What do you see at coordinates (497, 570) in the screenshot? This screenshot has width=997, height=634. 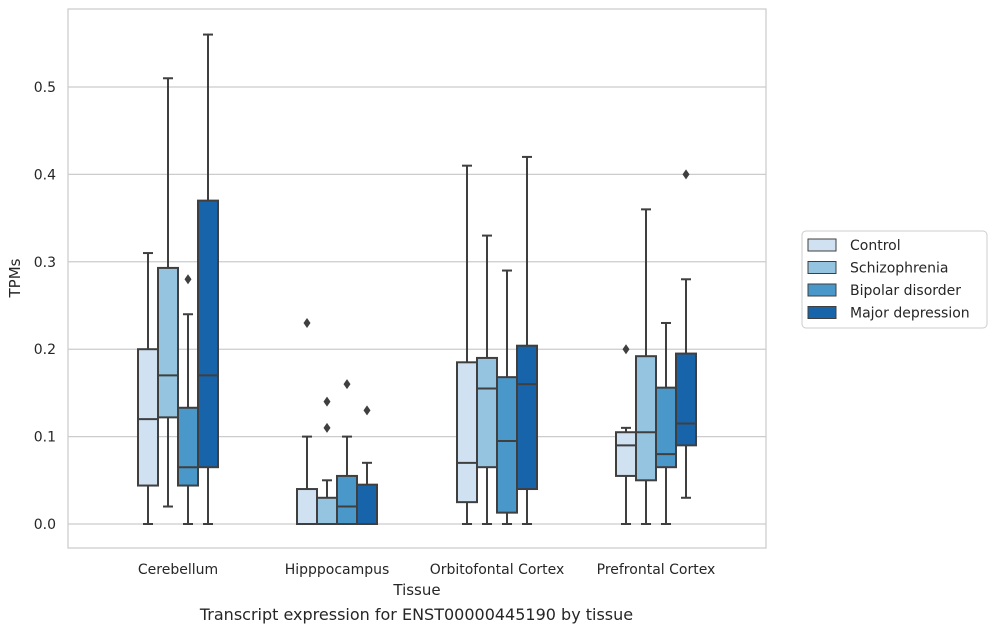 I see `x-tick-label: Orbitofontal Cortex` at bounding box center [497, 570].